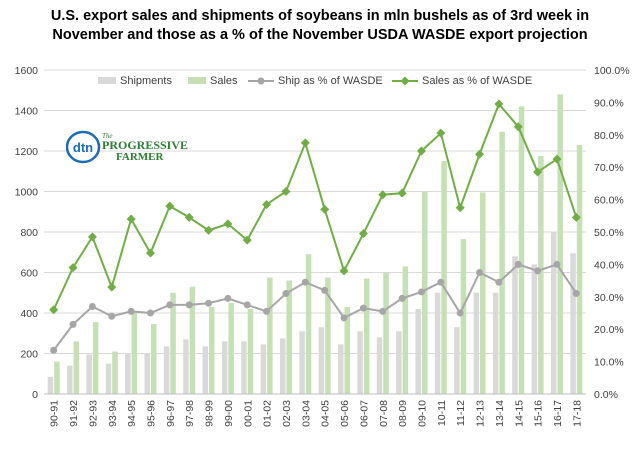 The height and width of the screenshot is (460, 640). I want to click on x-tick-label: 94-95, so click(132, 413).